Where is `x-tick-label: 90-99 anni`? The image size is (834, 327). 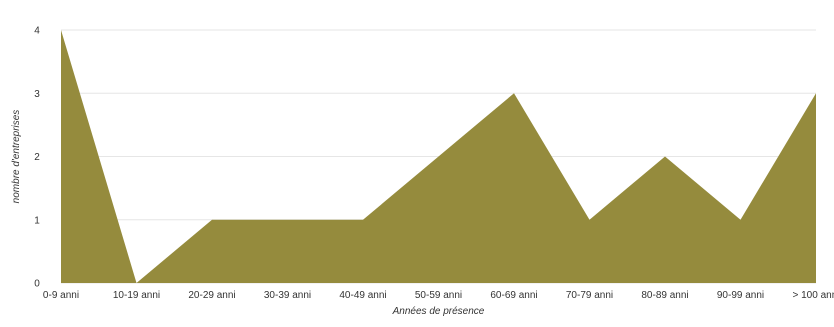 x-tick-label: 90-99 anni is located at coordinates (740, 295).